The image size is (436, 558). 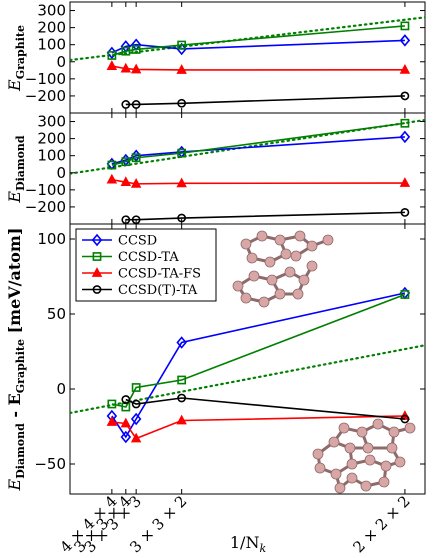 What do you see at coordinates (265, 216) in the screenshot?
I see `middle-series-line-ccsd-t-ta` at bounding box center [265, 216].